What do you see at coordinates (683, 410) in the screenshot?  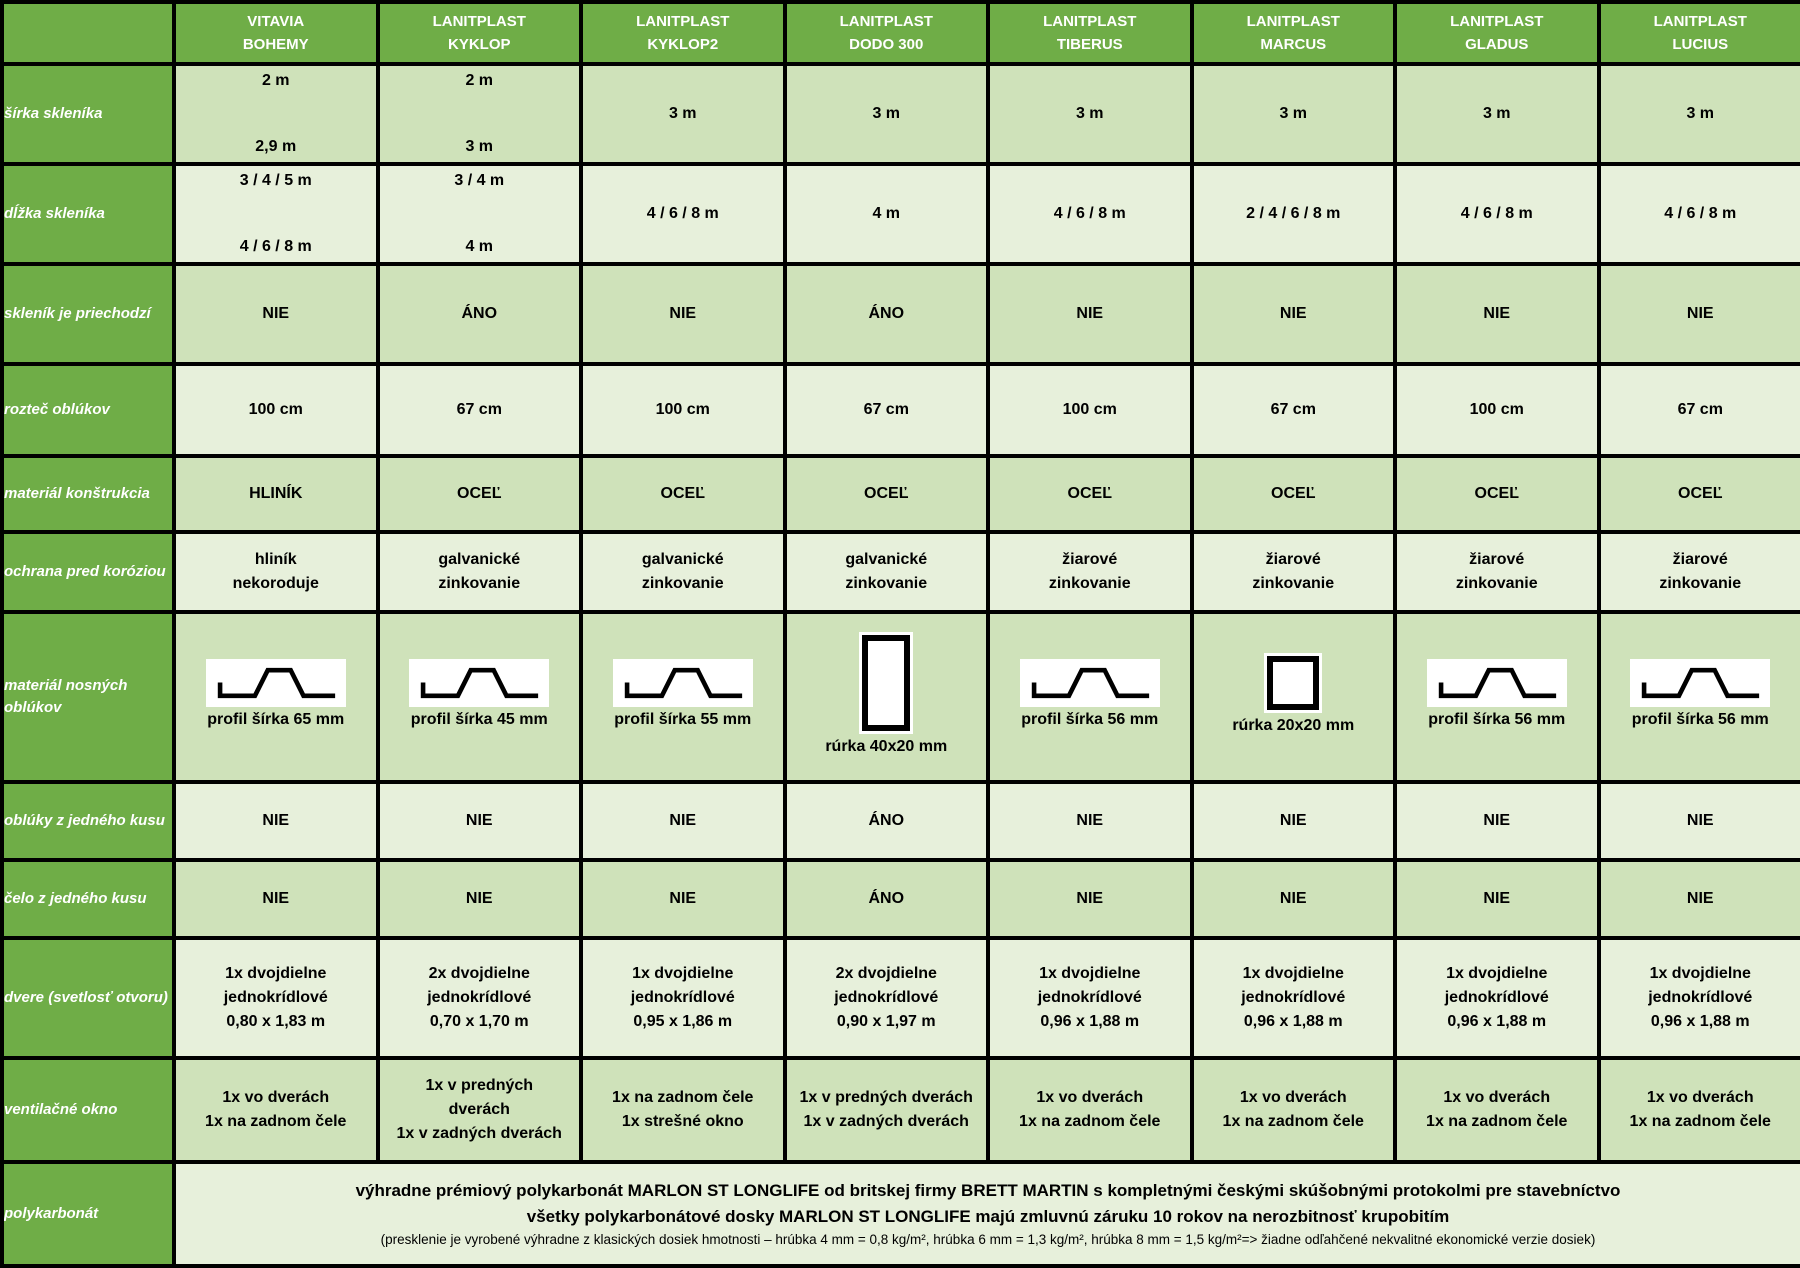 I see `cell-roztec-oblukov-col3: 100 cm` at bounding box center [683, 410].